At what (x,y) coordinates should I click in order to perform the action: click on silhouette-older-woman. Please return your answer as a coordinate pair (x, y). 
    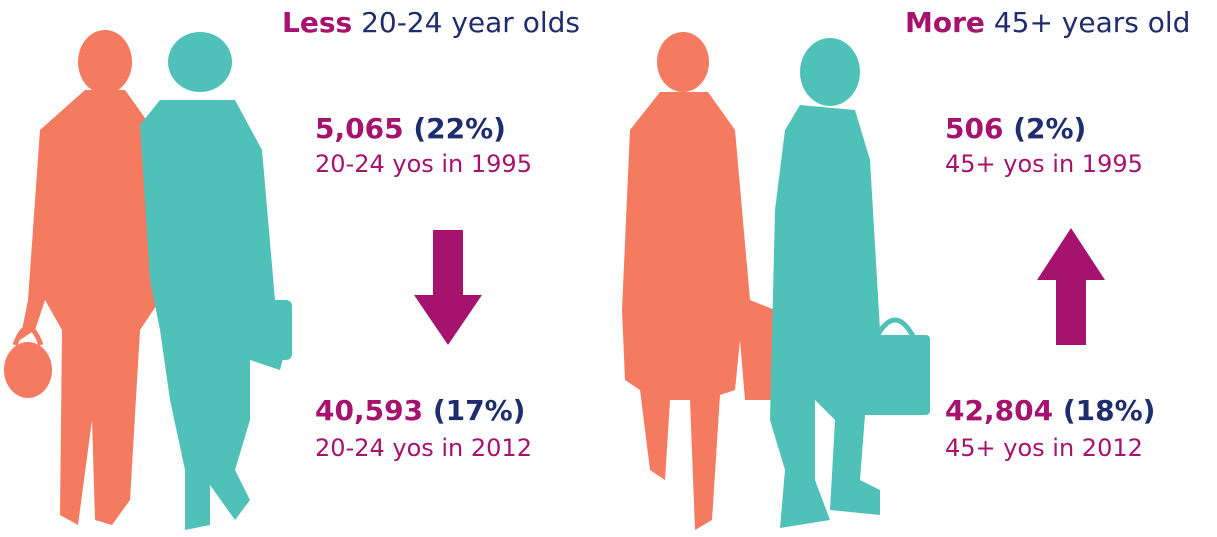
    Looking at the image, I should click on (698, 281).